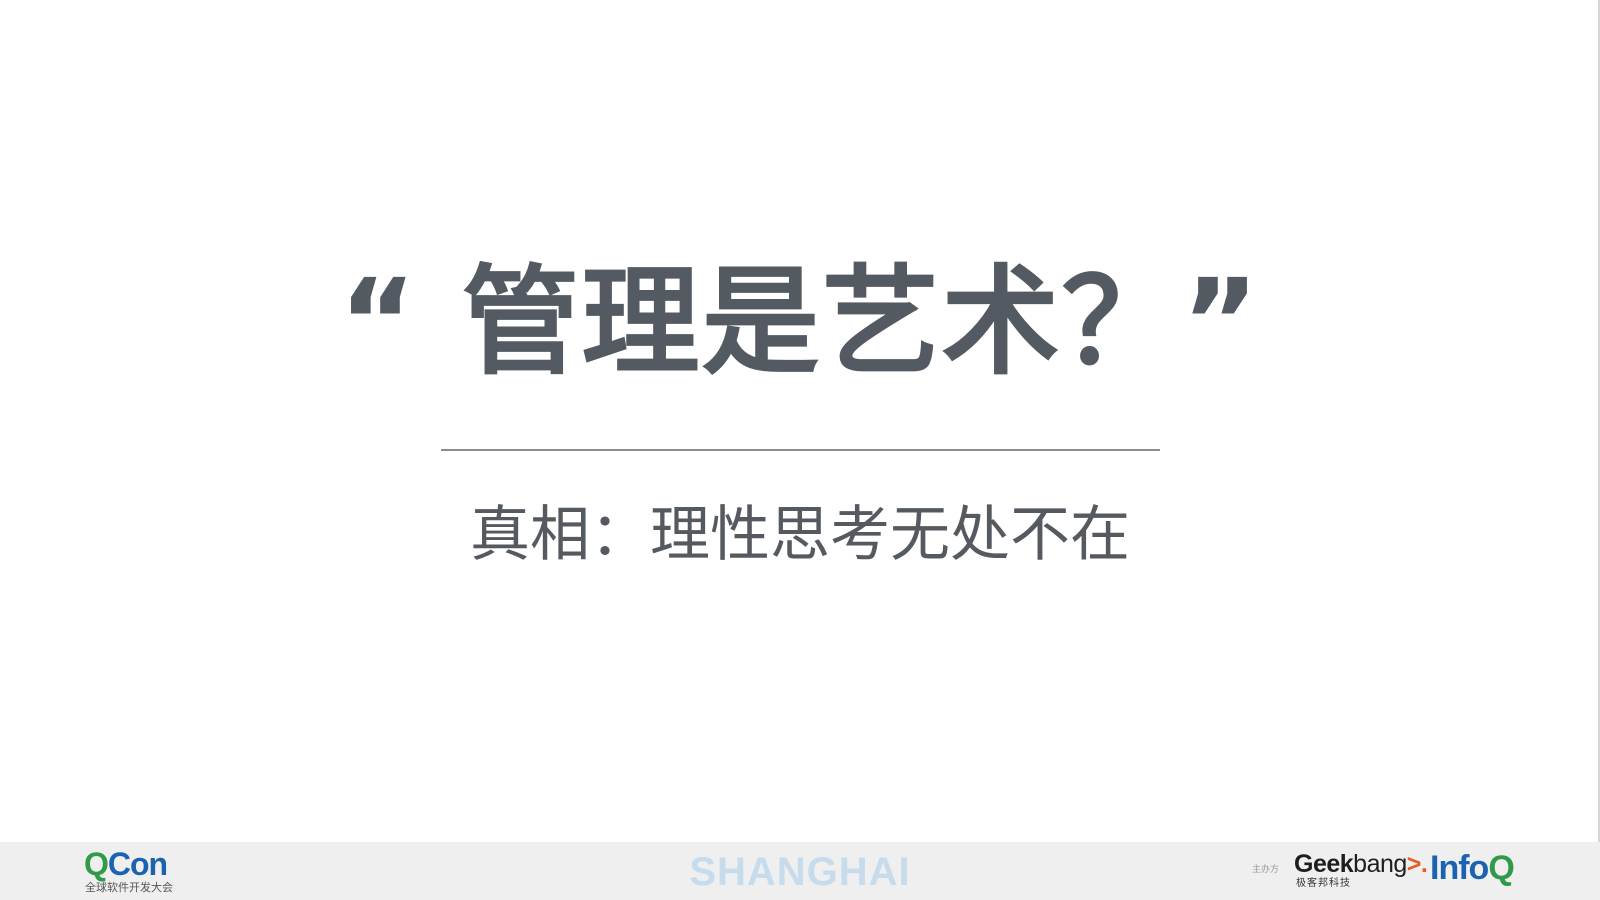  I want to click on geekbang-logo-tagline: 极客邦科技, so click(1323, 883).